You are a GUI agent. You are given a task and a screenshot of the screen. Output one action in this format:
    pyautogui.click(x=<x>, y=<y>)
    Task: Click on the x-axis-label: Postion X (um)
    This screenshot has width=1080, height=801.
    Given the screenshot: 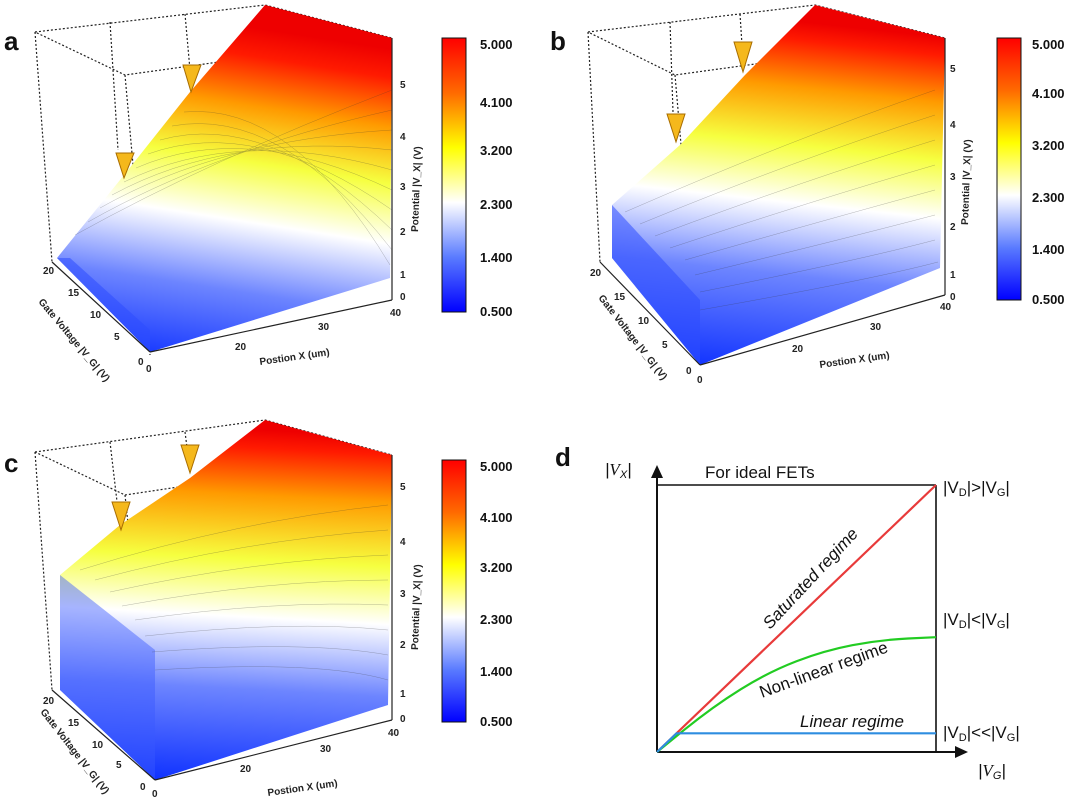 What is the action you would take?
    pyautogui.click(x=854, y=360)
    